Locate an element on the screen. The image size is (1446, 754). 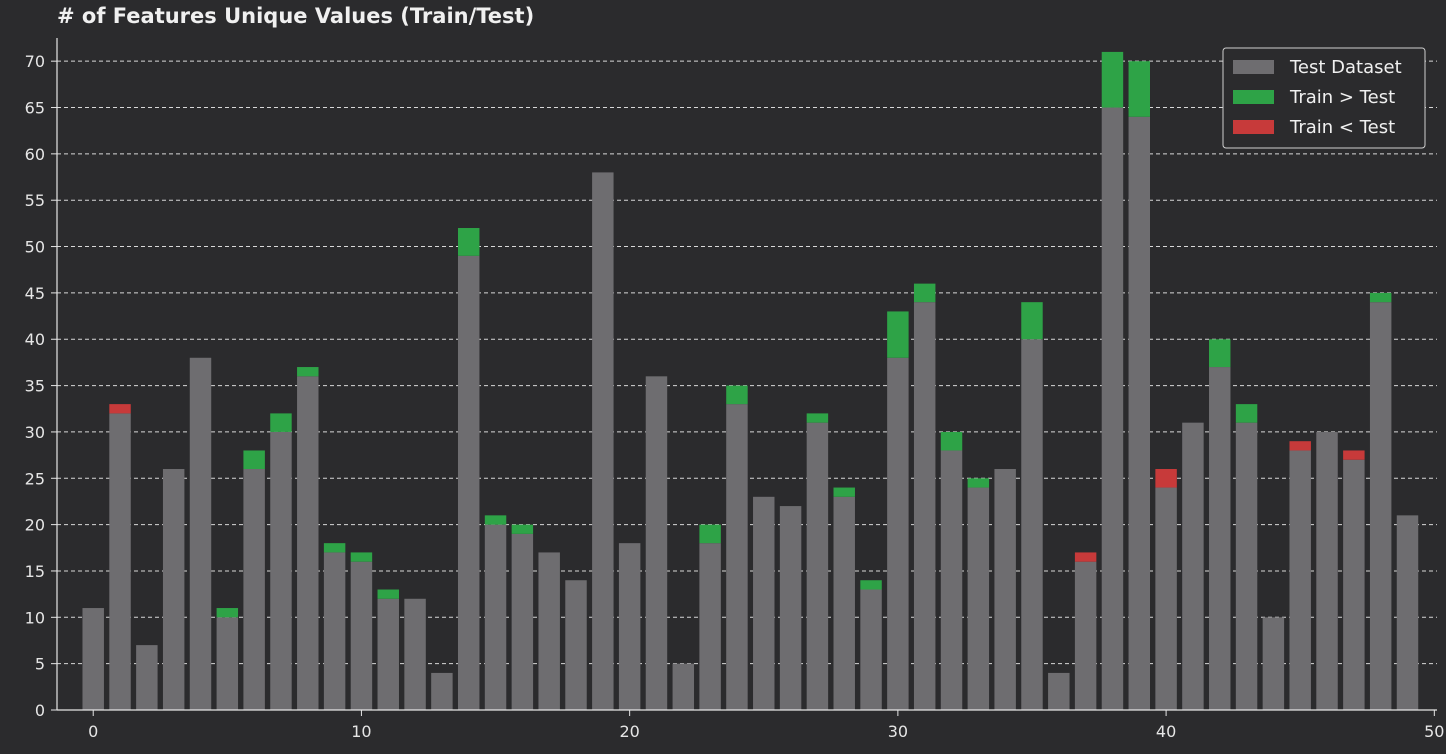
y-tick-label: 30 is located at coordinates (35, 432).